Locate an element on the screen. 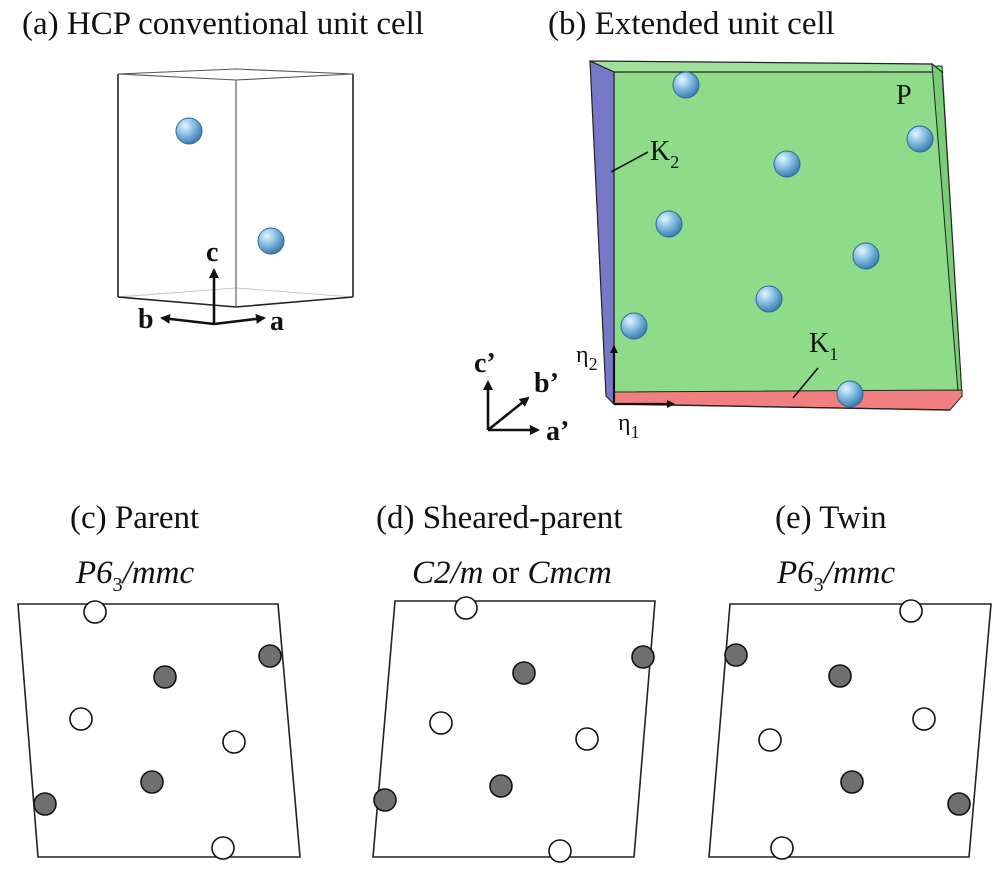 This screenshot has height=873, width=999. face-K2 is located at coordinates (602, 233).